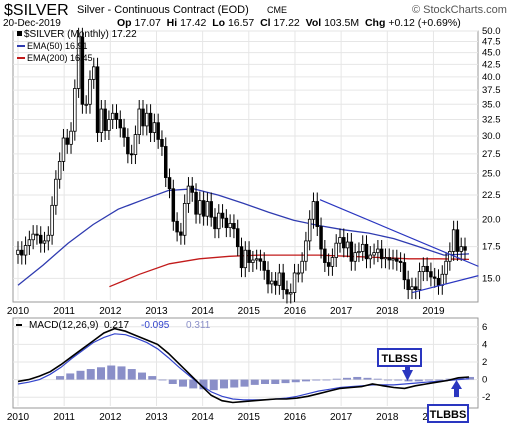  Describe the element at coordinates (399, 359) in the screenshot. I see `tlbss-label: TLBSS` at that location.